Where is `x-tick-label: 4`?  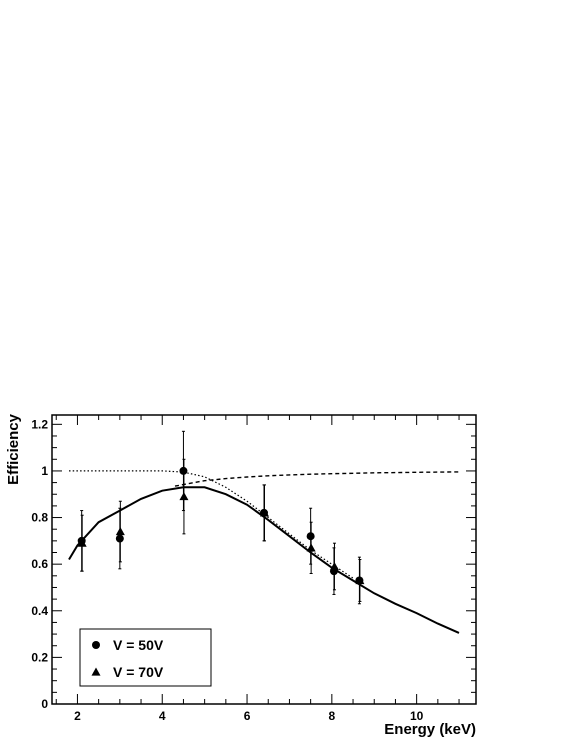
x-tick-label: 4 is located at coordinates (162, 716).